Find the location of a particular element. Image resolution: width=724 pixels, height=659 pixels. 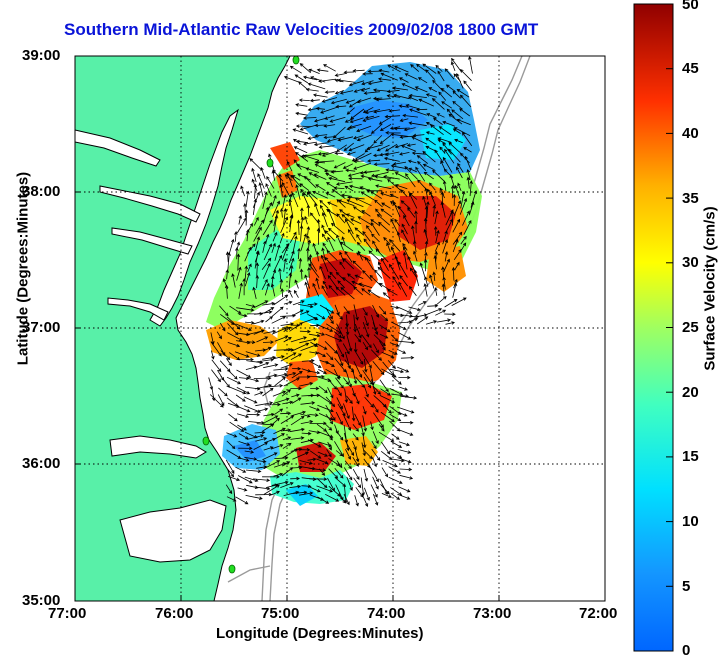

colorbar-tick-label: 0 is located at coordinates (686, 650).